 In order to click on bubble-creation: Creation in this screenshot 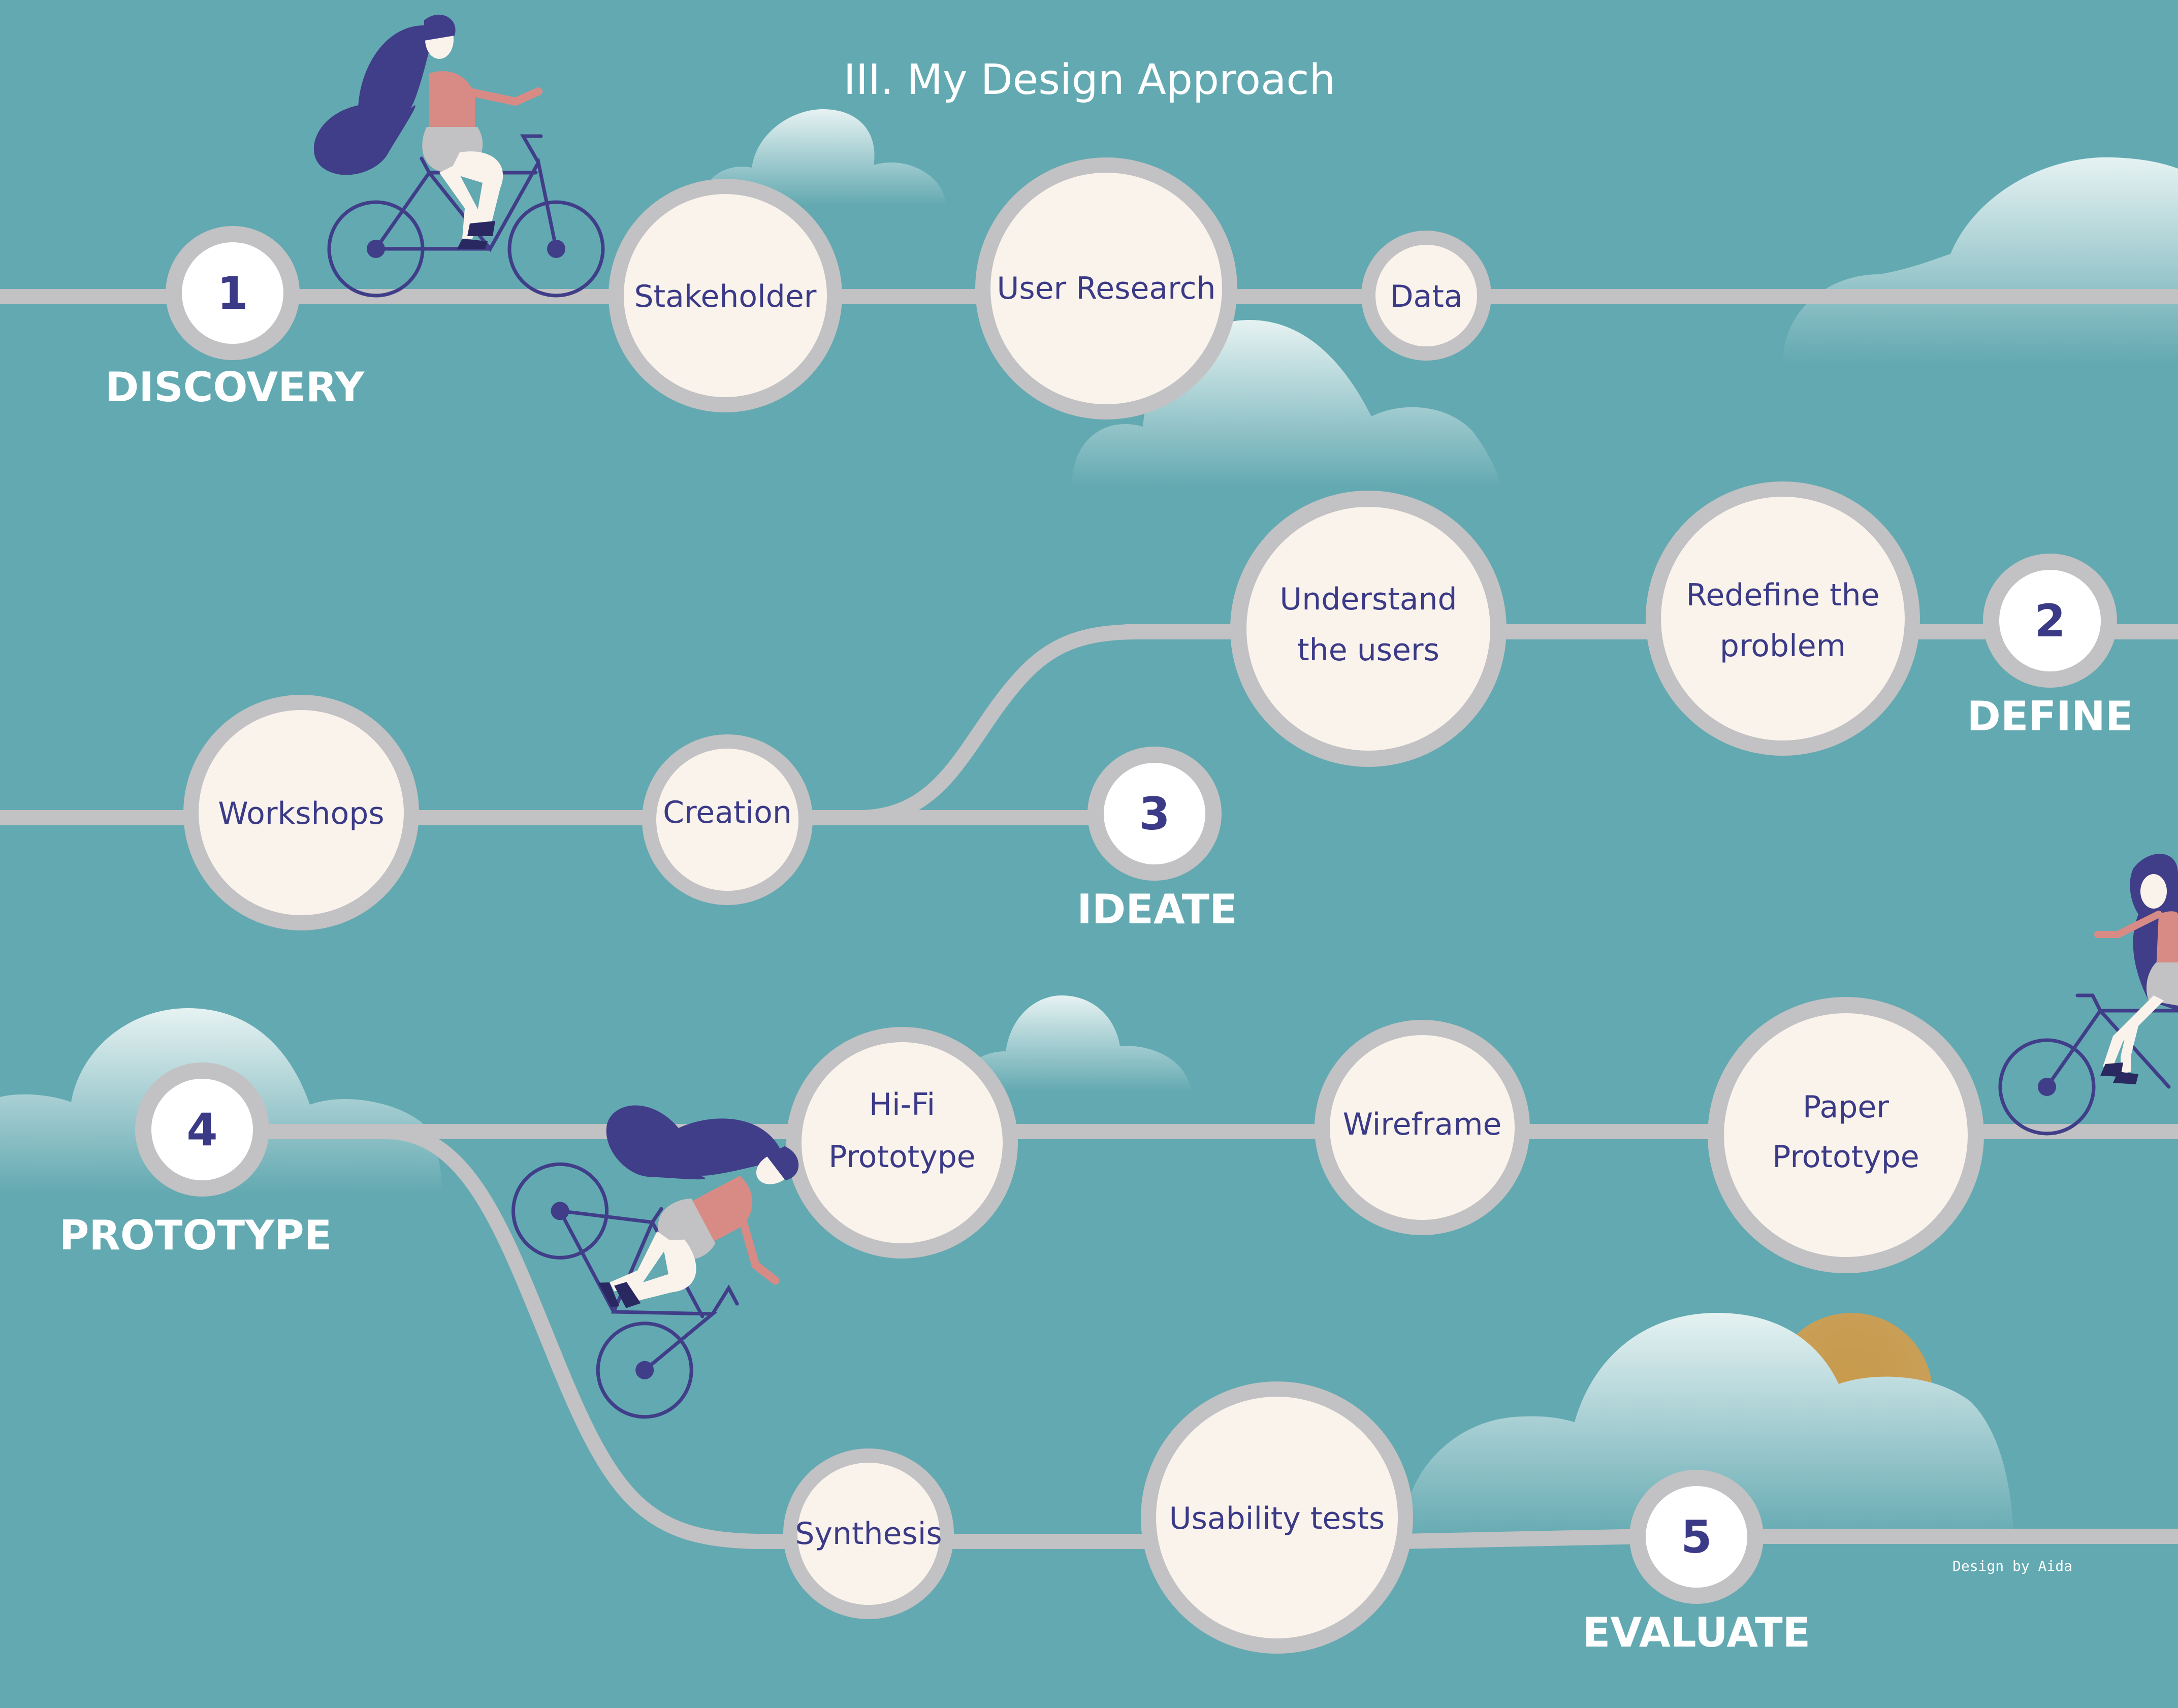, I will do `click(728, 819)`.